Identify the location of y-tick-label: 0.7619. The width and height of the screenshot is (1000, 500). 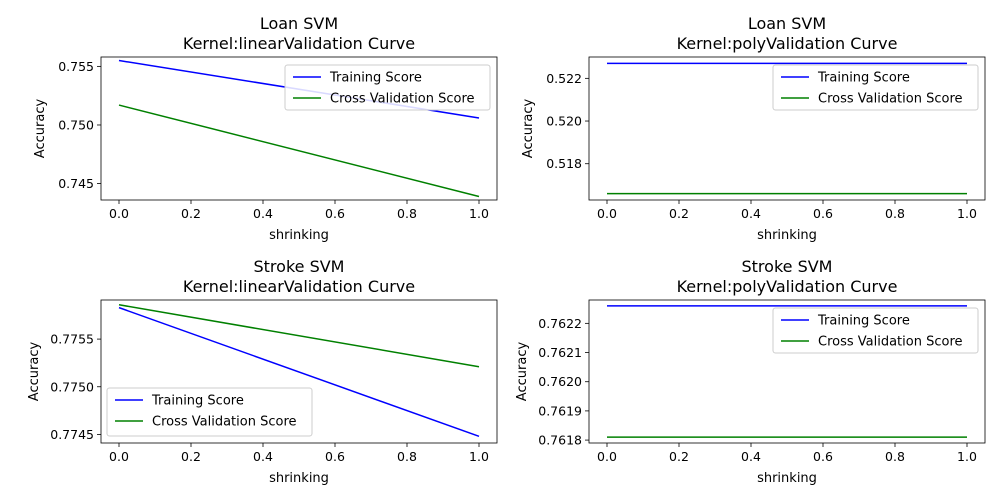
(560, 410).